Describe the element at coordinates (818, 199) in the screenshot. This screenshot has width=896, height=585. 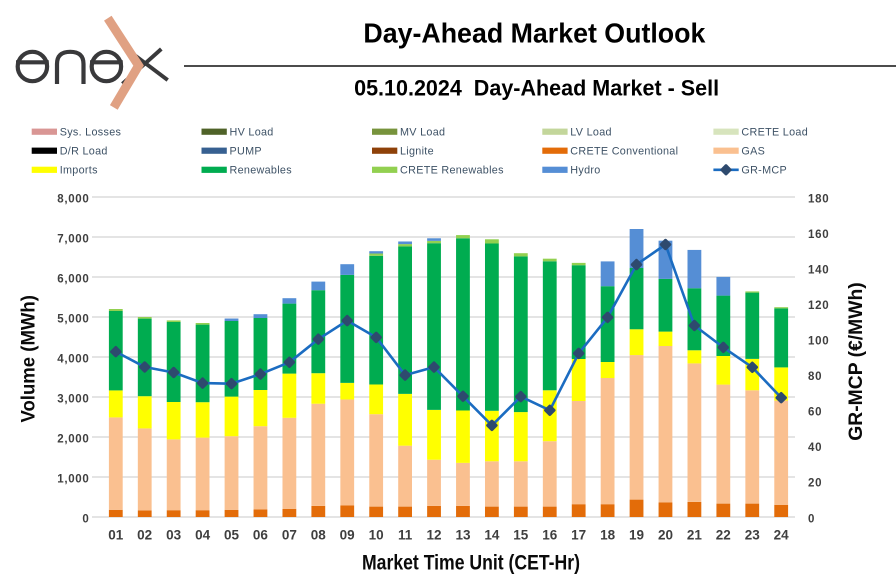
I see `svg-text: 180` at that location.